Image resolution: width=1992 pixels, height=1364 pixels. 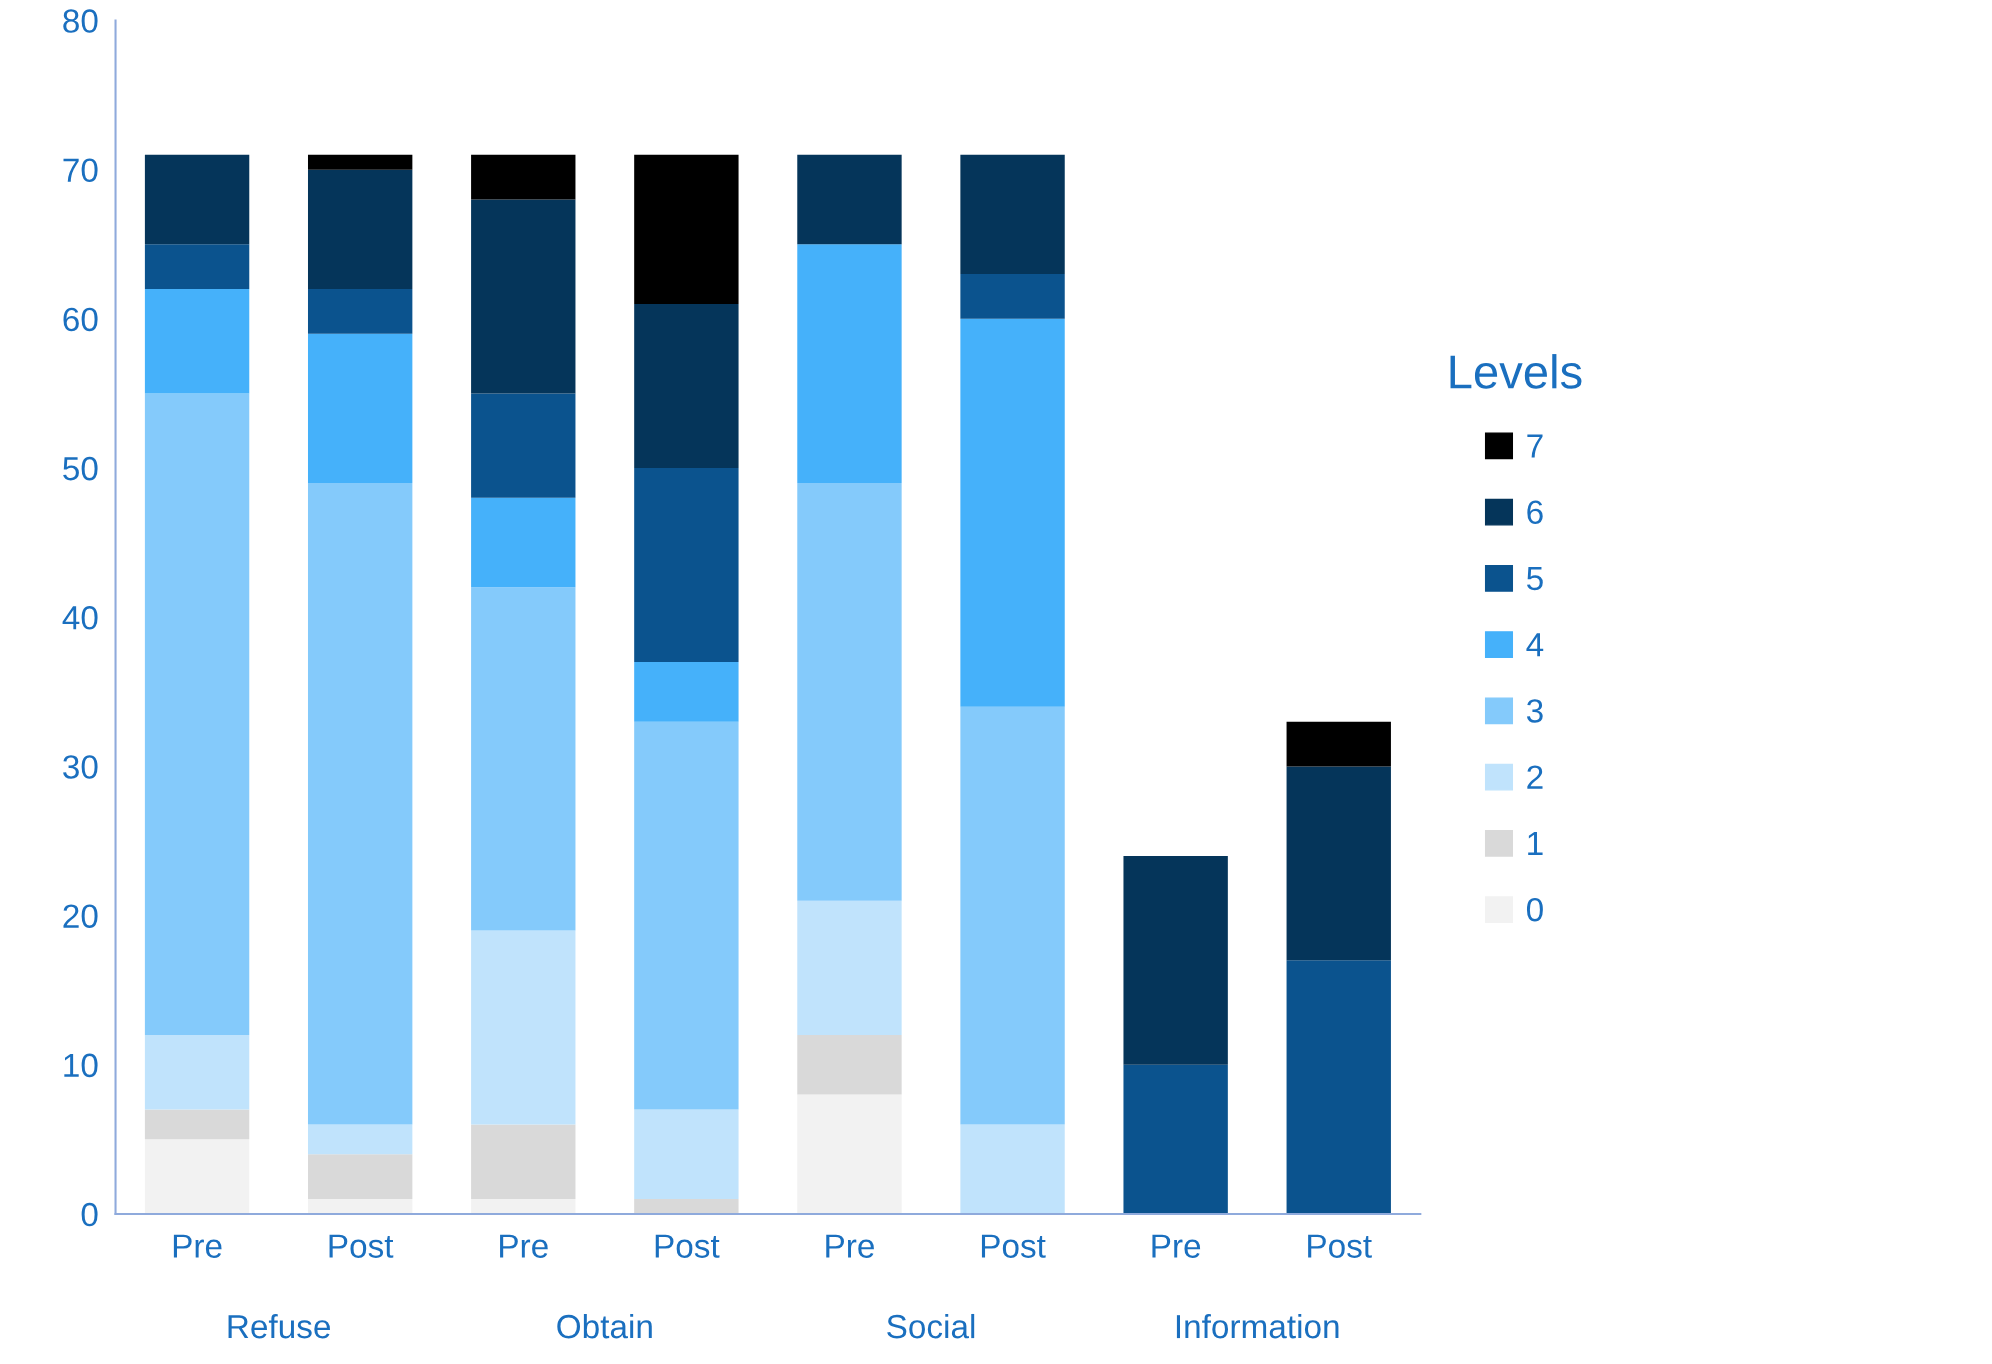 I want to click on y-tick-label: 70, so click(x=80, y=170).